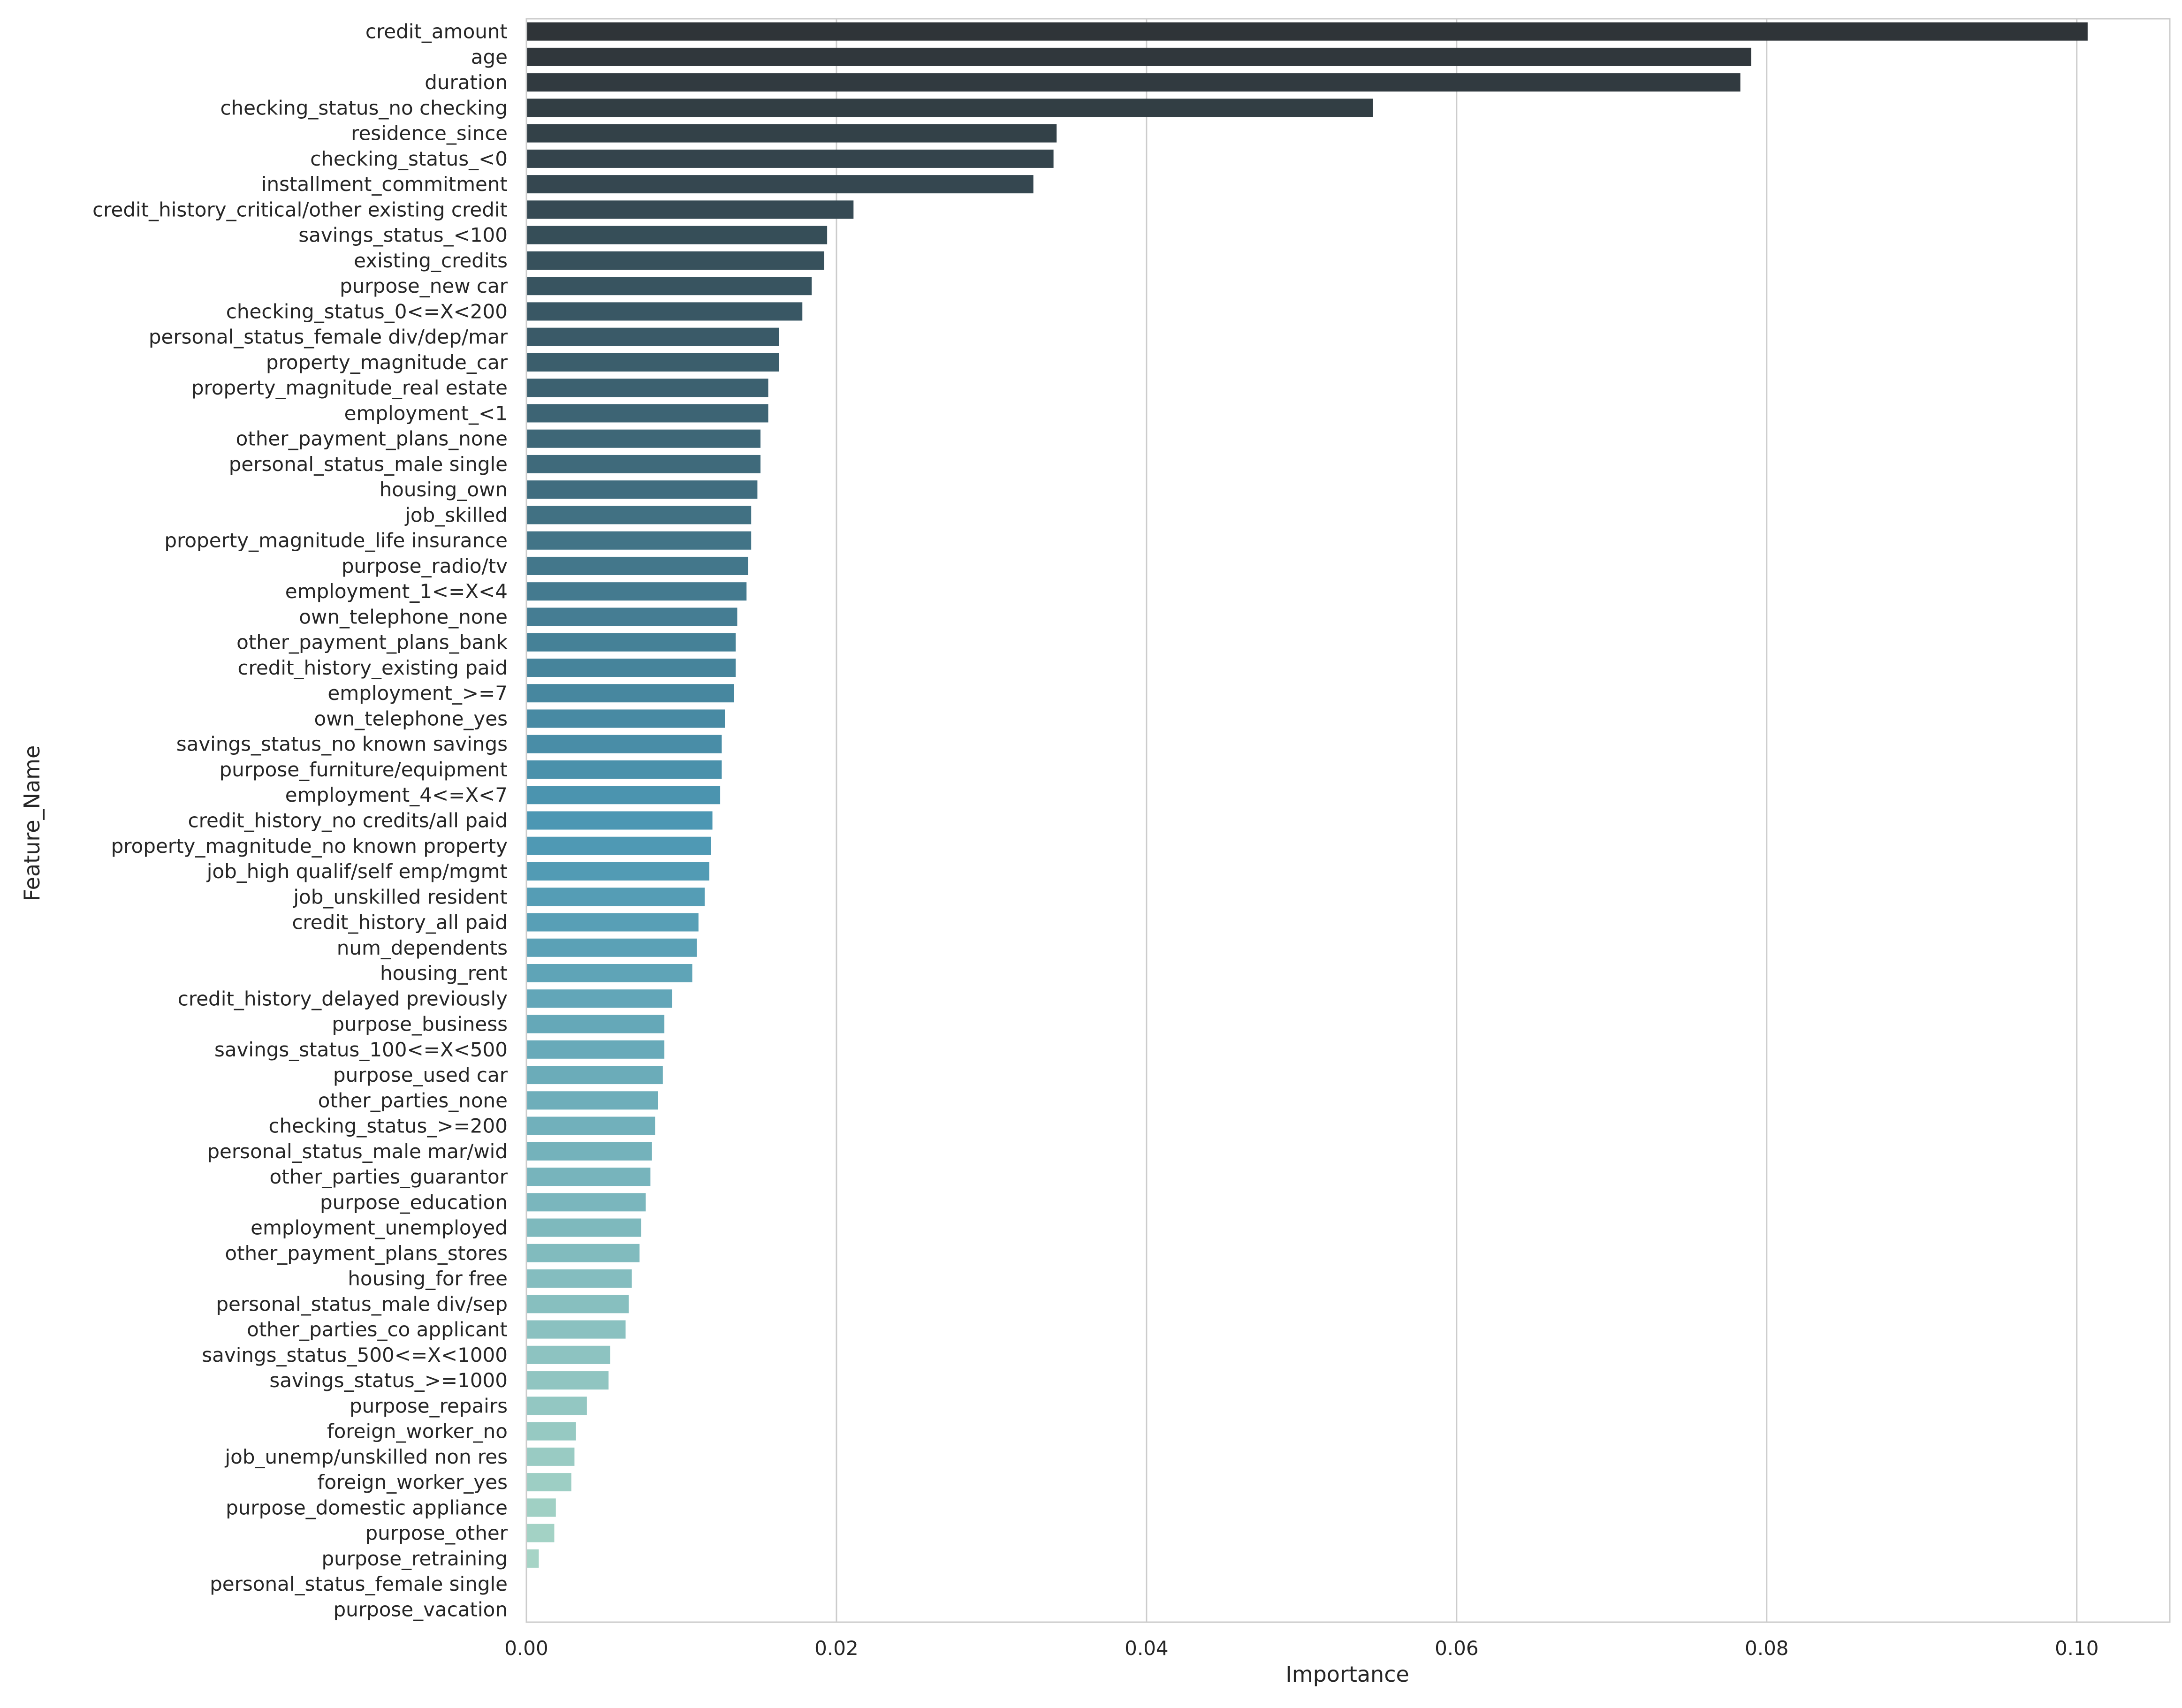 Image resolution: width=2182 pixels, height=1708 pixels. What do you see at coordinates (423, 948) in the screenshot?
I see `y-tick-label: num_dependents` at bounding box center [423, 948].